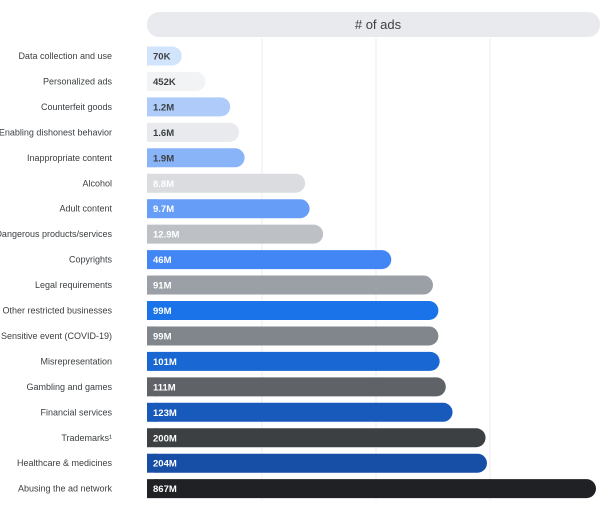 The width and height of the screenshot is (600, 512). Describe the element at coordinates (76, 412) in the screenshot. I see `category-label: Financial services` at that location.